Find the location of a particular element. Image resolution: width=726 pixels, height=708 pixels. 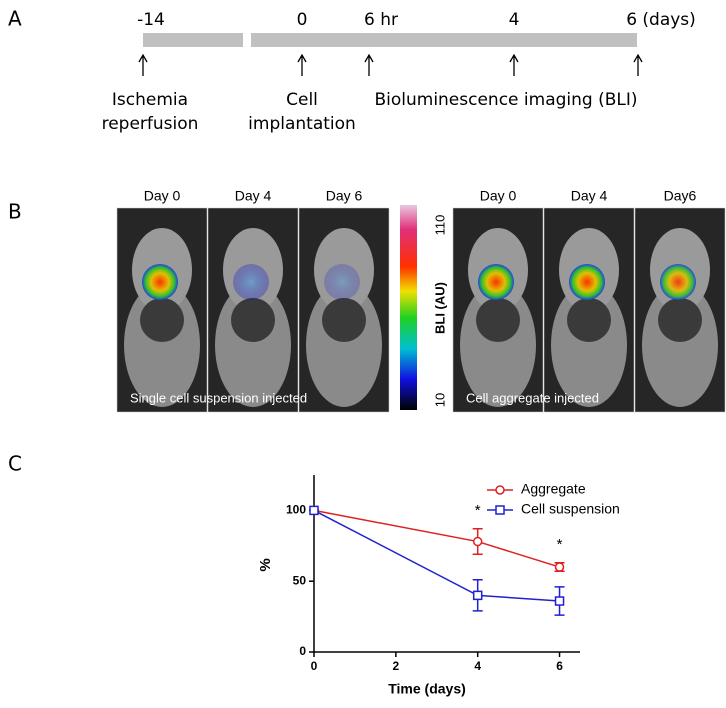

x-axis-label: Time (days) is located at coordinates (427, 689).